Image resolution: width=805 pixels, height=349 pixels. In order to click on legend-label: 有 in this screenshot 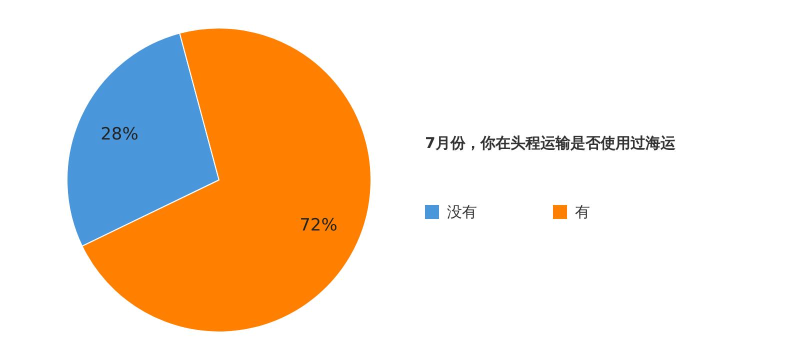, I will do `click(582, 212)`.